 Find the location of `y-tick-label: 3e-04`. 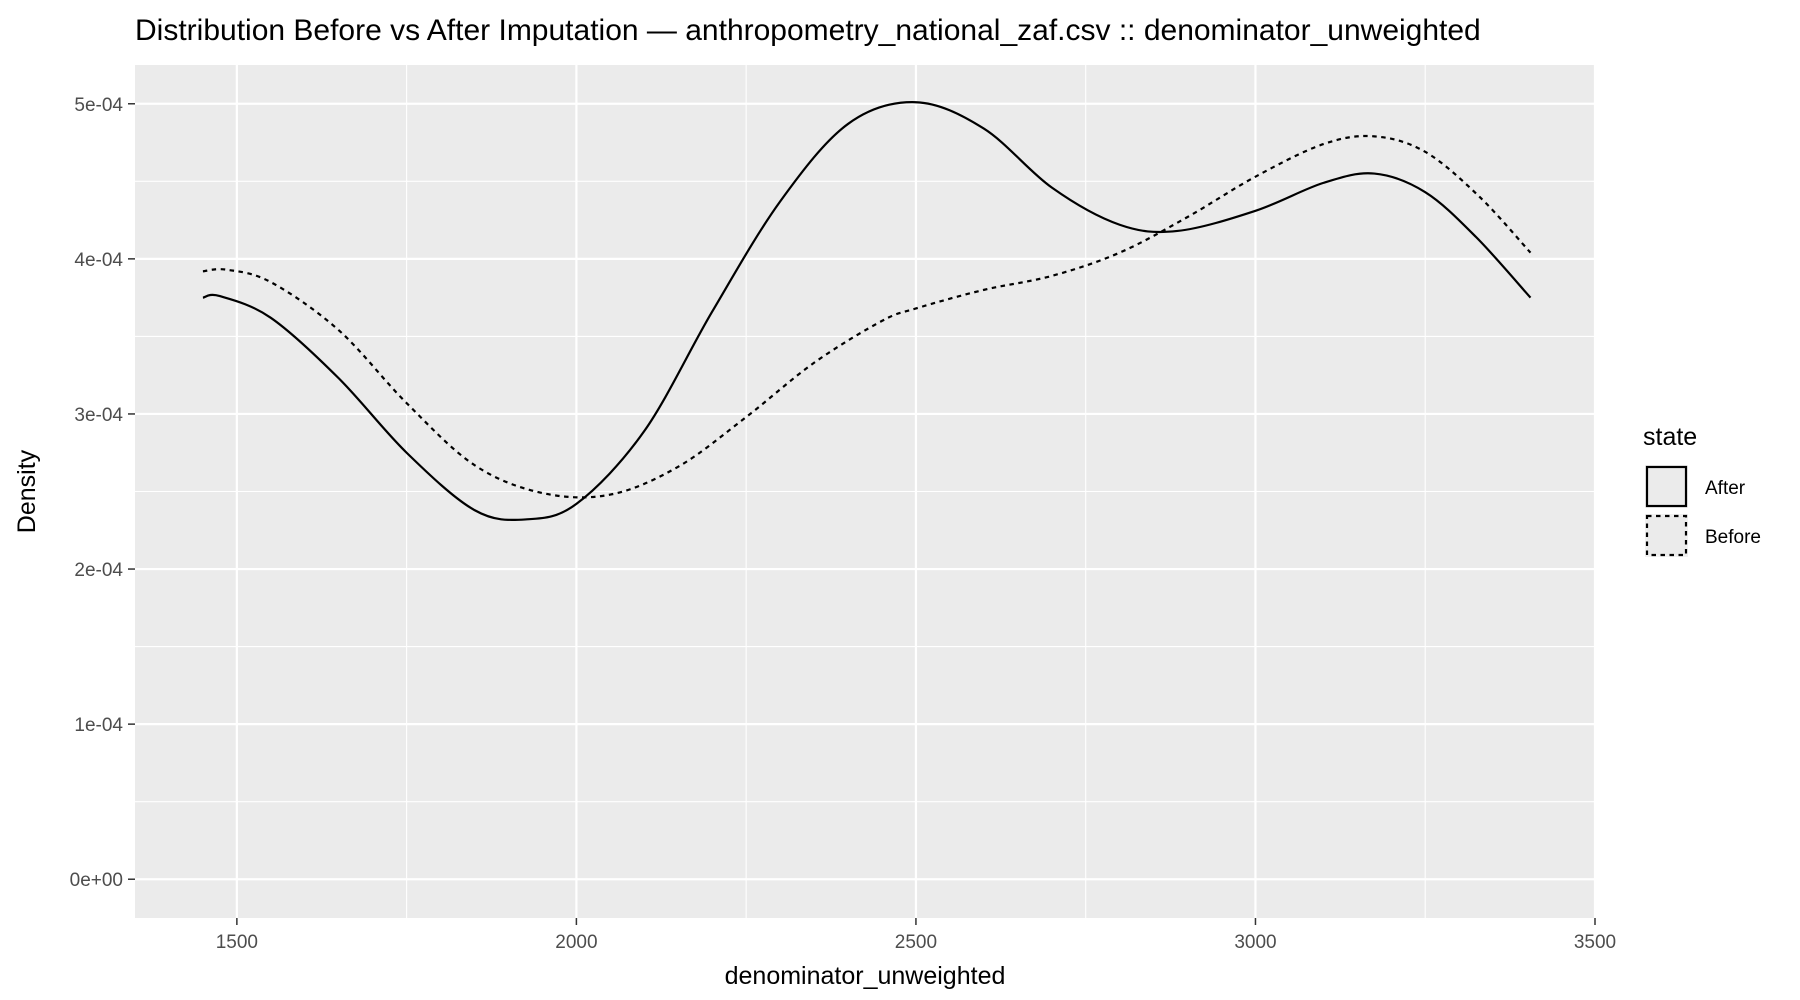

y-tick-label: 3e-04 is located at coordinates (98, 415).